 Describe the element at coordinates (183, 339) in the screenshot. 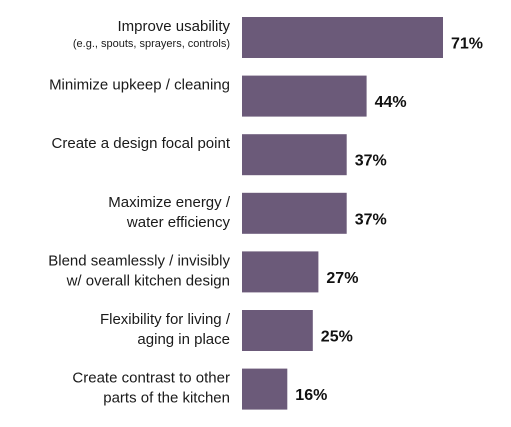

I see `category-label-6-line-2: aging in place` at that location.